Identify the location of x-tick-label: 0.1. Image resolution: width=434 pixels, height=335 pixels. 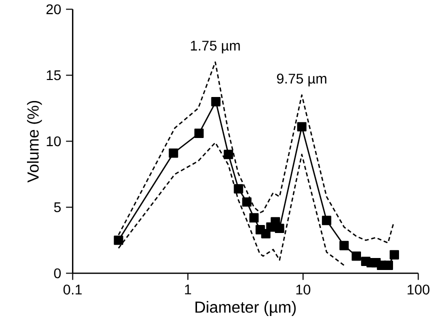
(72, 289).